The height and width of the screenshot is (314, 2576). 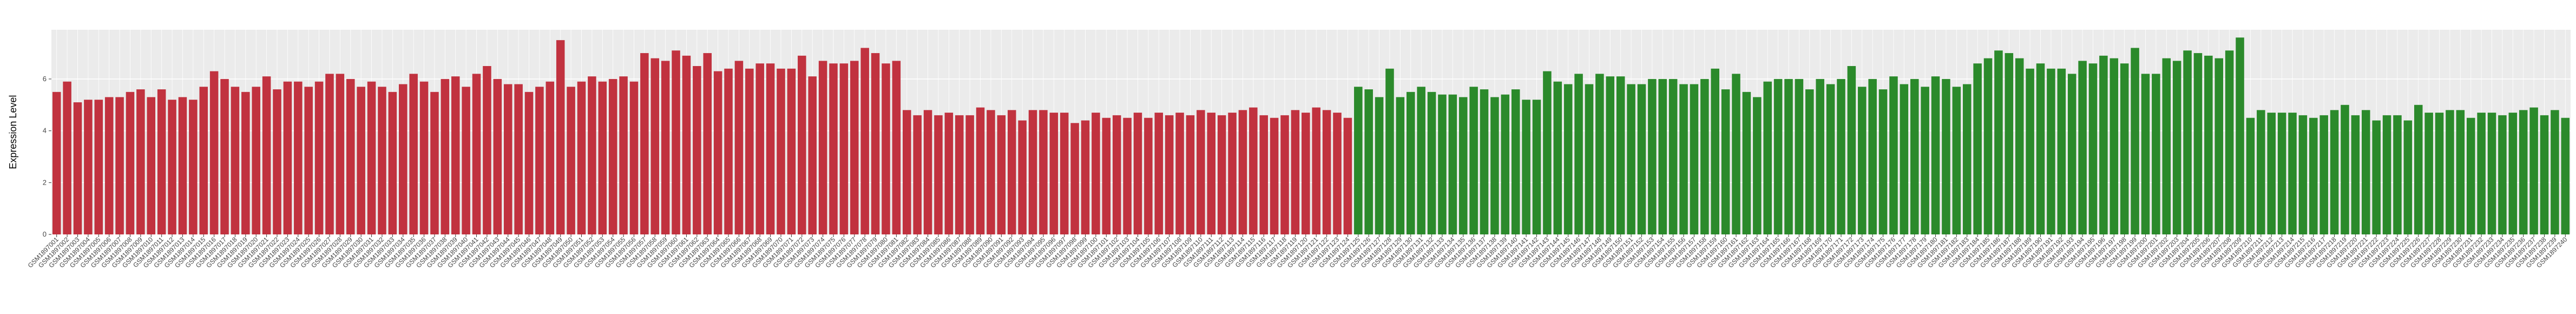 I want to click on y-axis-title: Expression Level, so click(x=13, y=132).